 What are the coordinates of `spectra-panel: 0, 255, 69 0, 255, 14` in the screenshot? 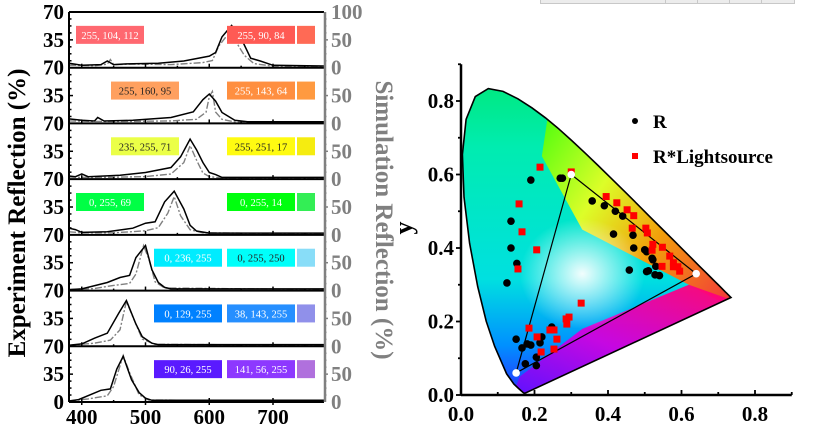 It's located at (196, 212).